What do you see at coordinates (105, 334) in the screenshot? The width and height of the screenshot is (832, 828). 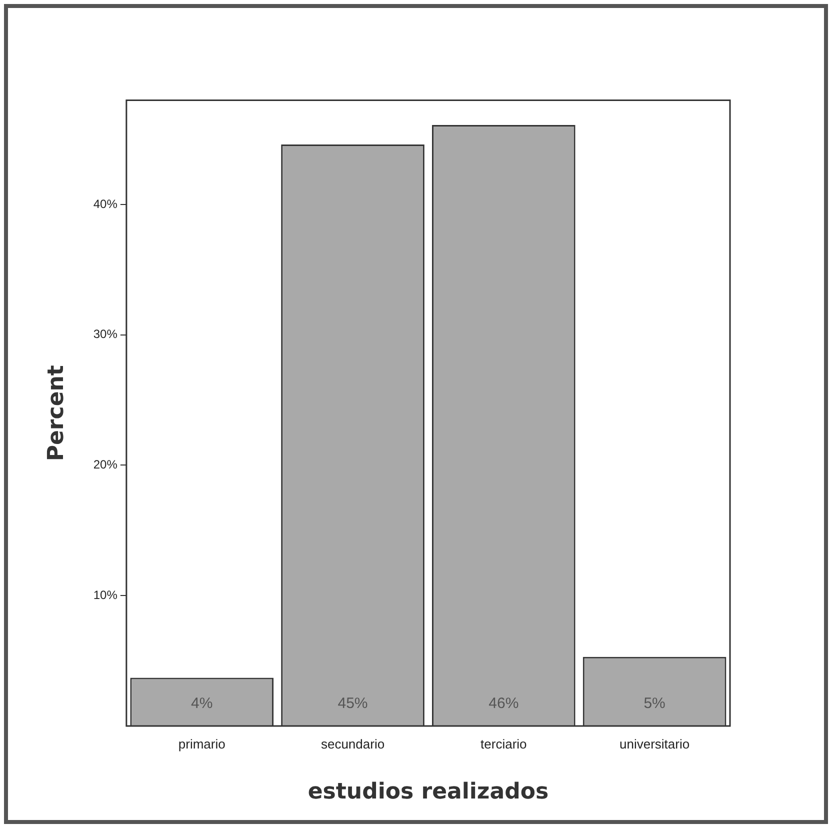 I see `y-tick-label: 30%` at bounding box center [105, 334].